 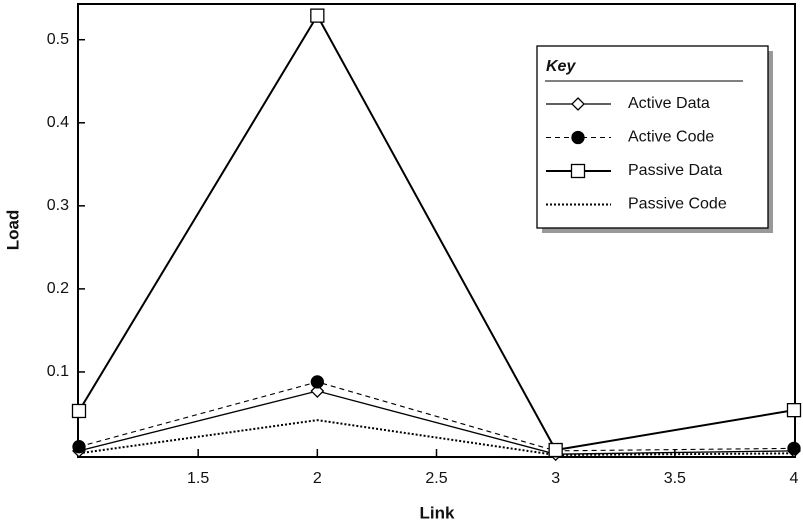 I want to click on x-tick-label: 3.5, so click(x=675, y=478).